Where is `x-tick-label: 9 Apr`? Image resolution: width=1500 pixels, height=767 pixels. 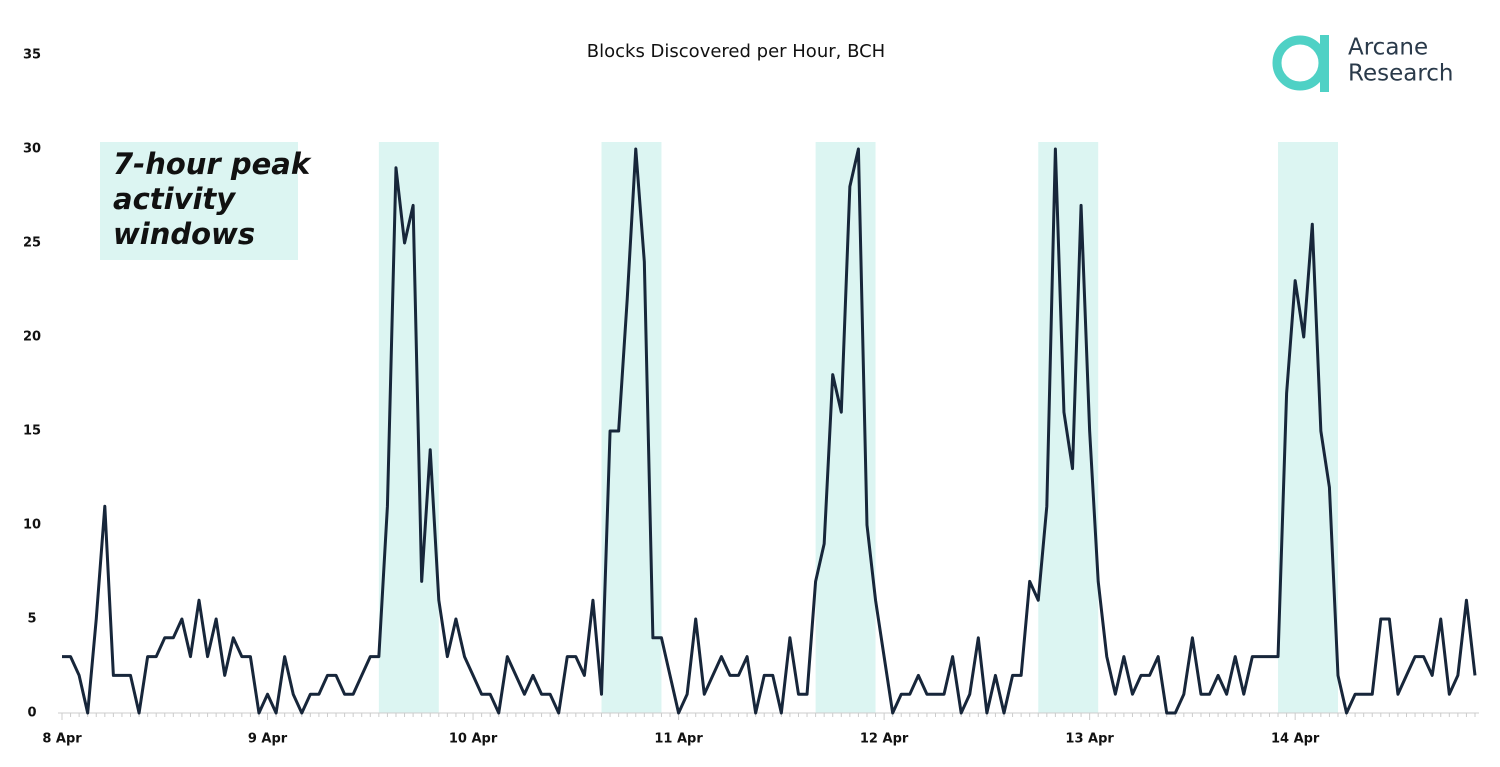
x-tick-label: 9 Apr is located at coordinates (268, 739).